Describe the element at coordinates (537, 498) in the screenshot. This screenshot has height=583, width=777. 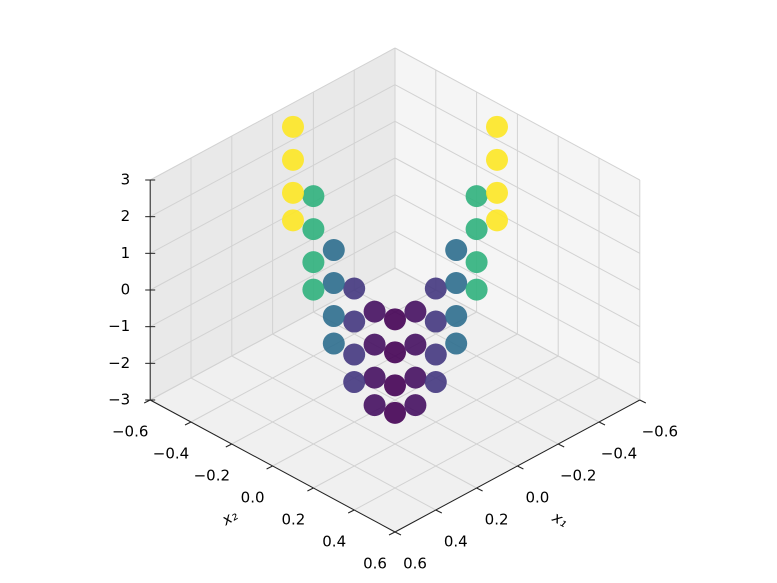
I see `x-tick-label: 0.0` at that location.